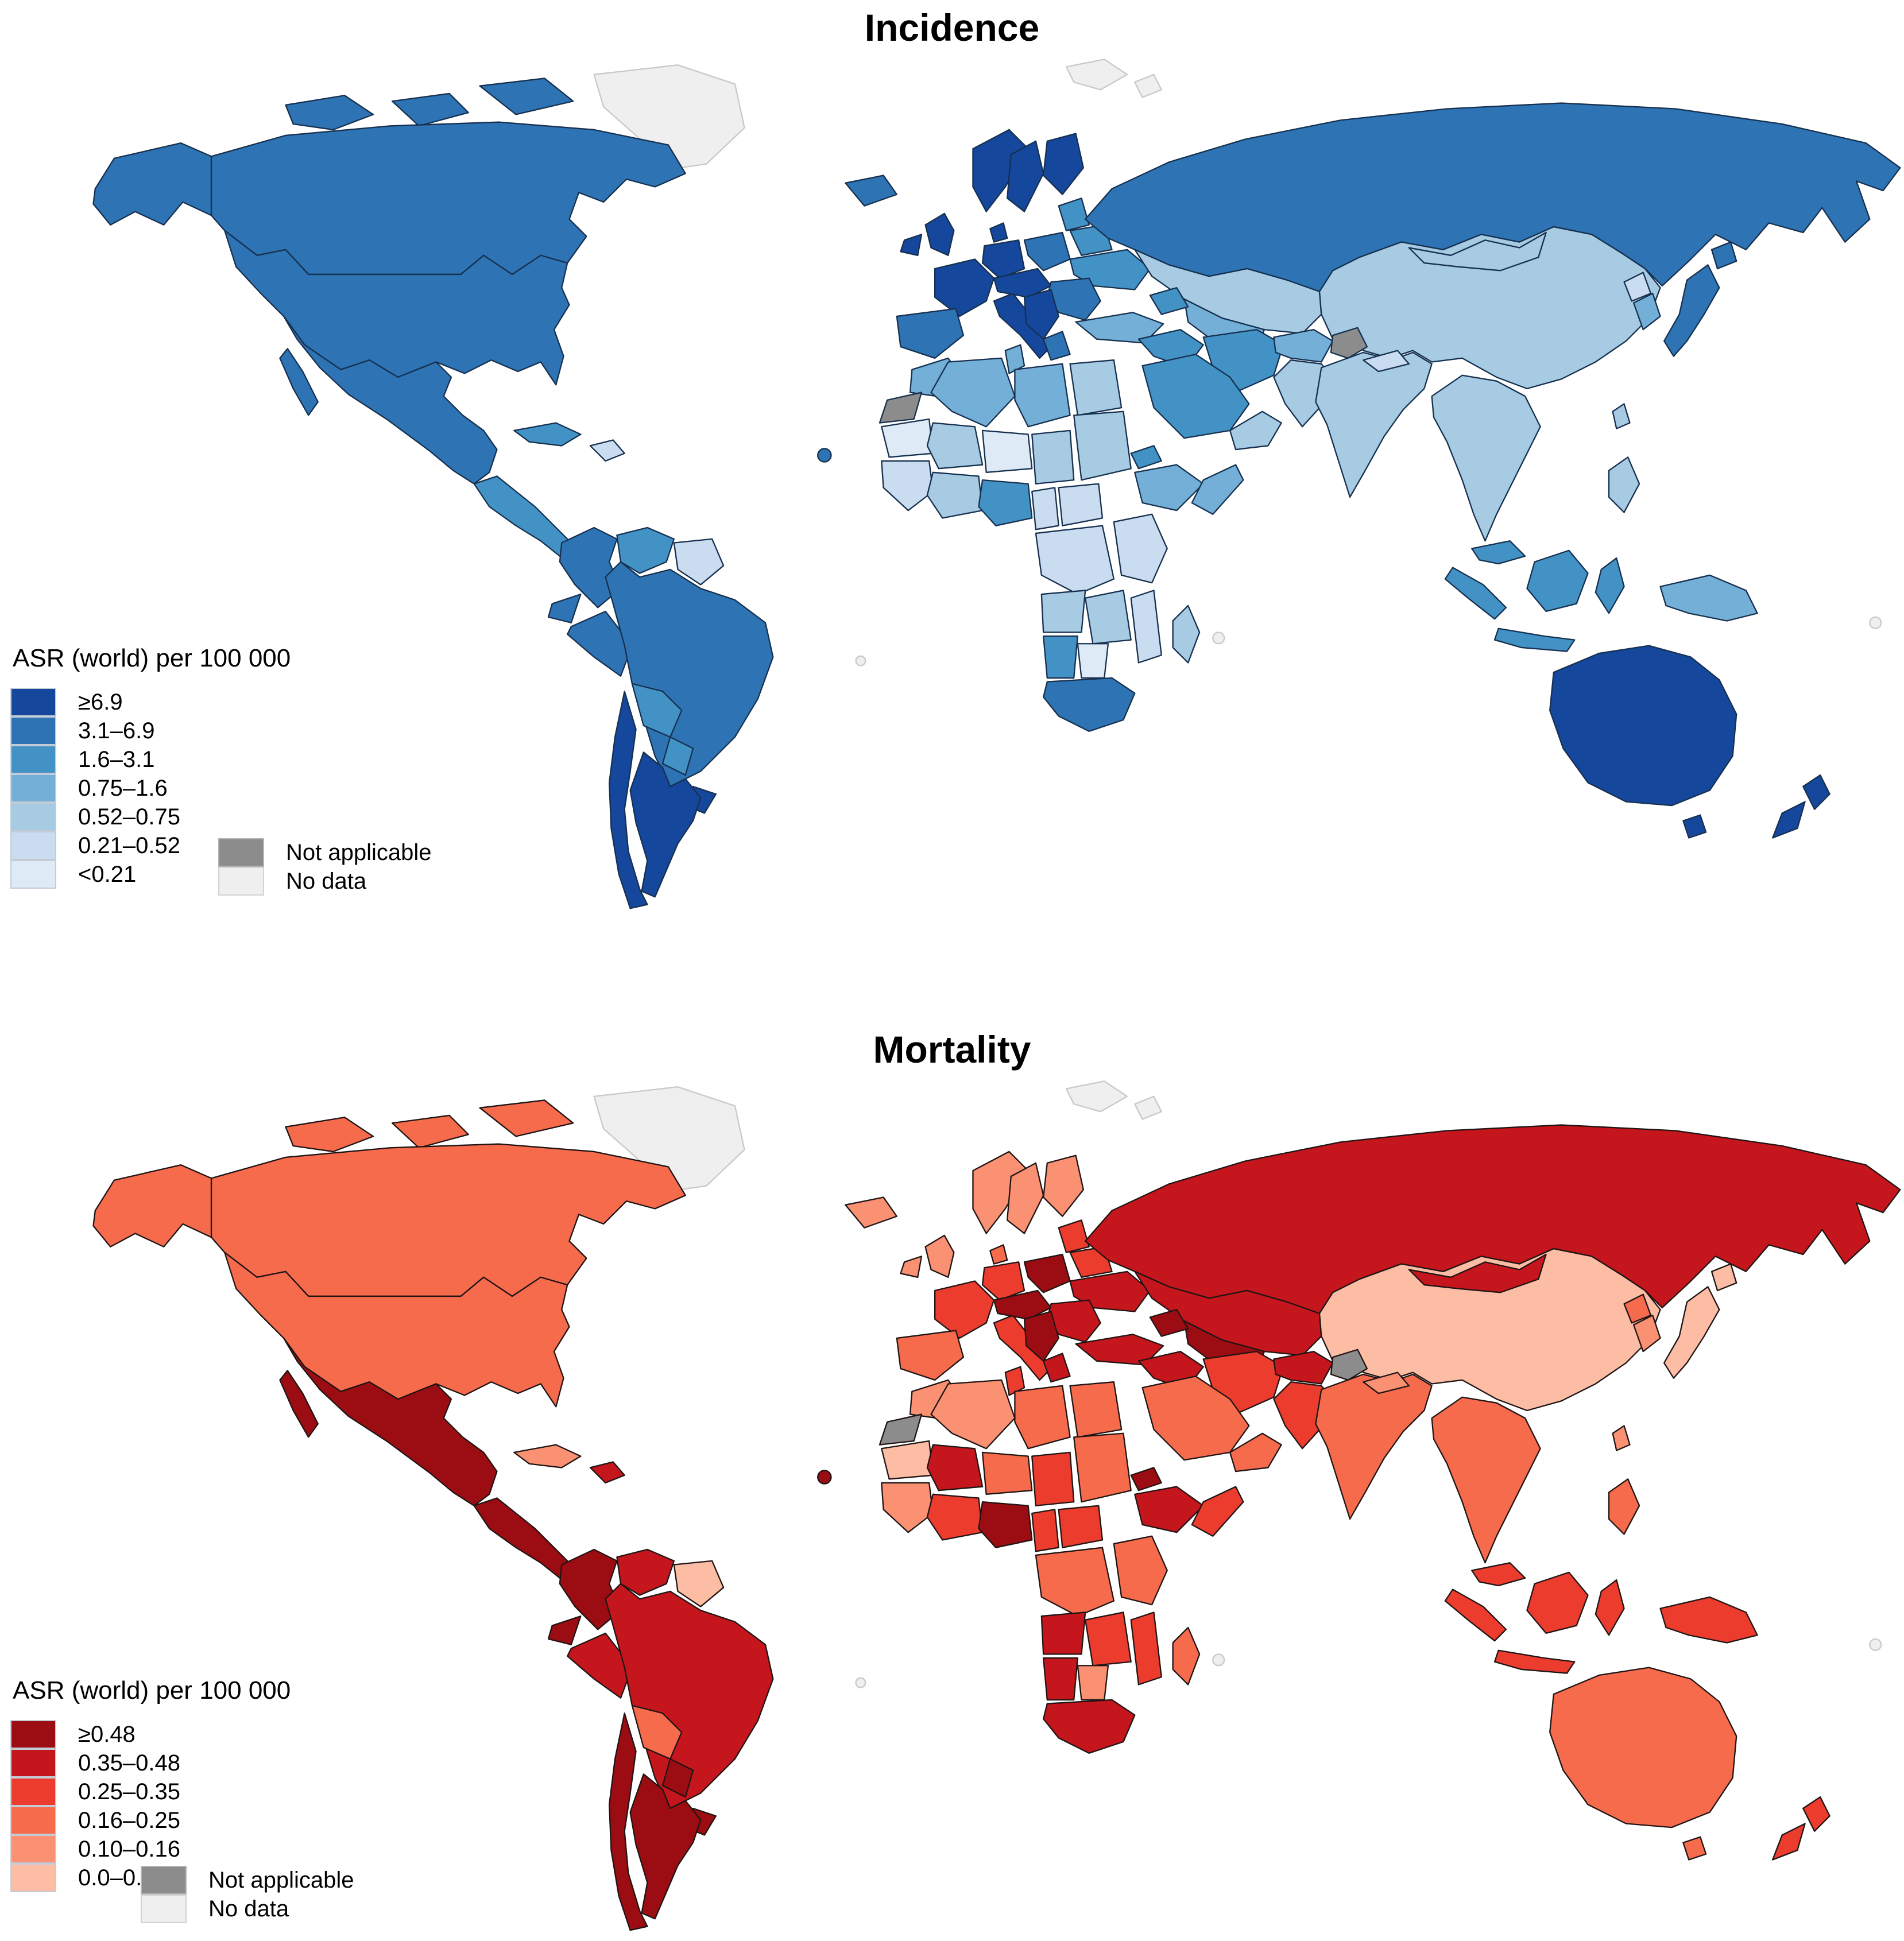  What do you see at coordinates (665, 824) in the screenshot?
I see `region-argentina` at bounding box center [665, 824].